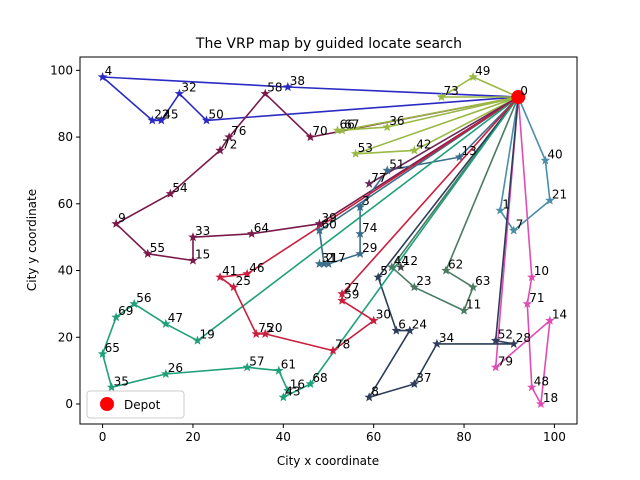  Describe the element at coordinates (541, 271) in the screenshot. I see `city-label-10: 10` at that location.